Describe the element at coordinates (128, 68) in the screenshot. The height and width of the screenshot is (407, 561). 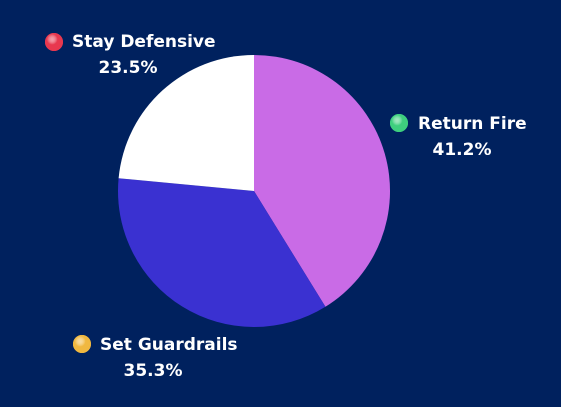
I see `value-label: 23.5%` at that location.